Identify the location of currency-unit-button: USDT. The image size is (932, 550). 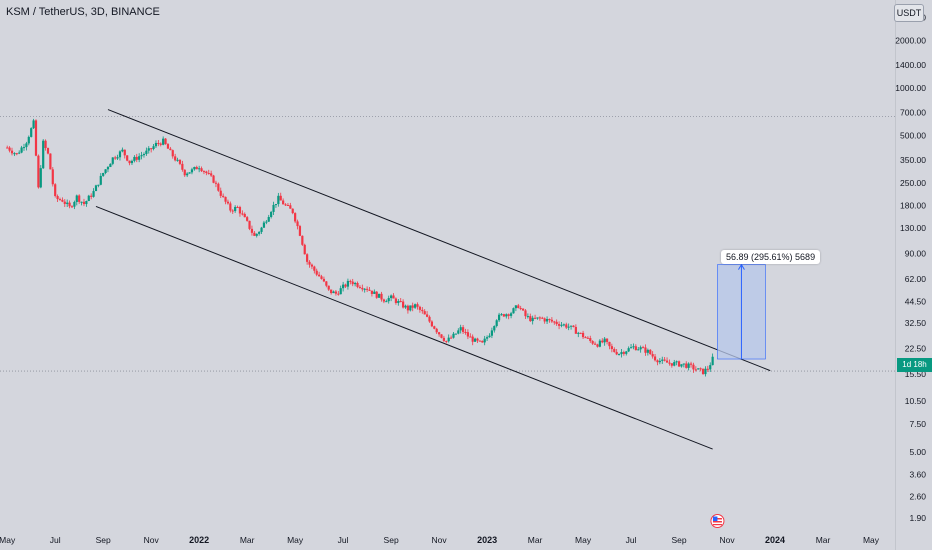
(909, 13).